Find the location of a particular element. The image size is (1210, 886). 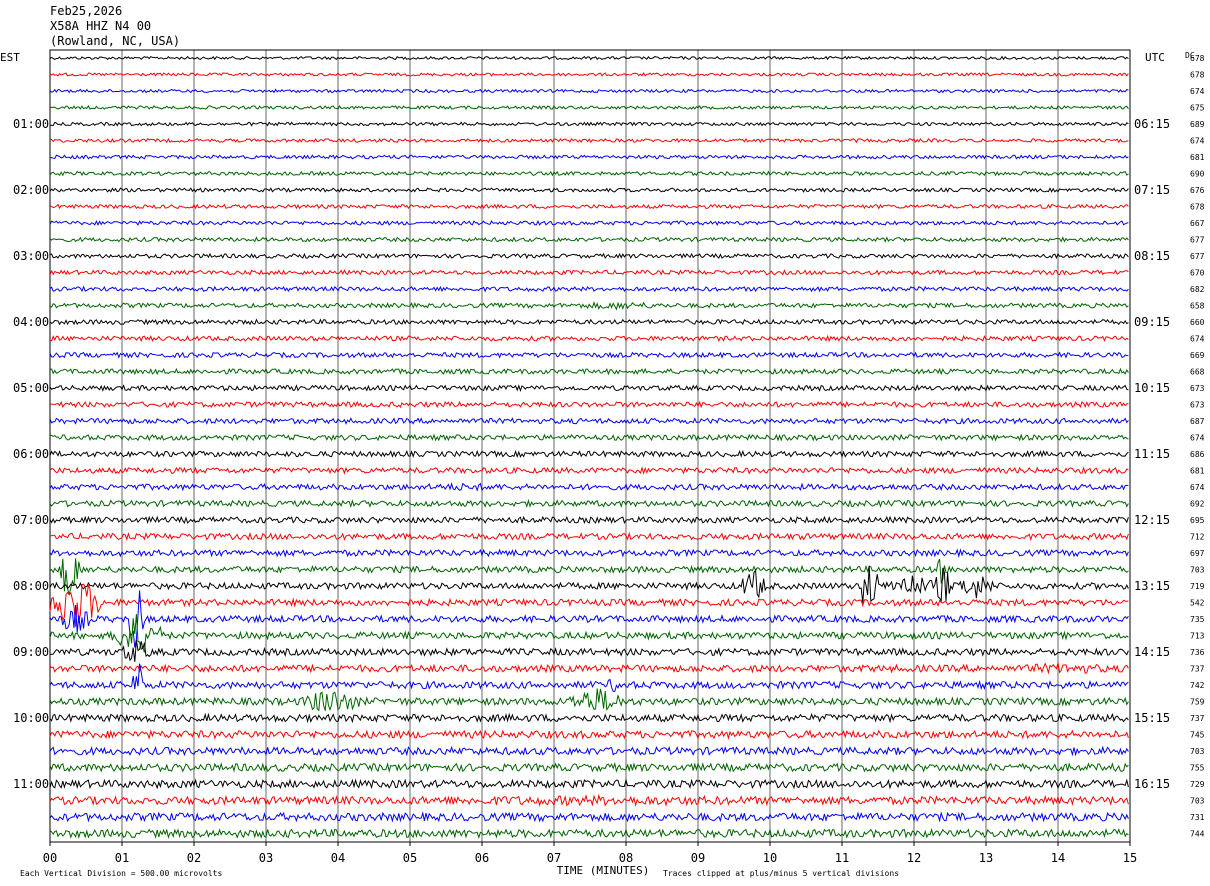

dc-offset-label: 668 is located at coordinates (1197, 372).